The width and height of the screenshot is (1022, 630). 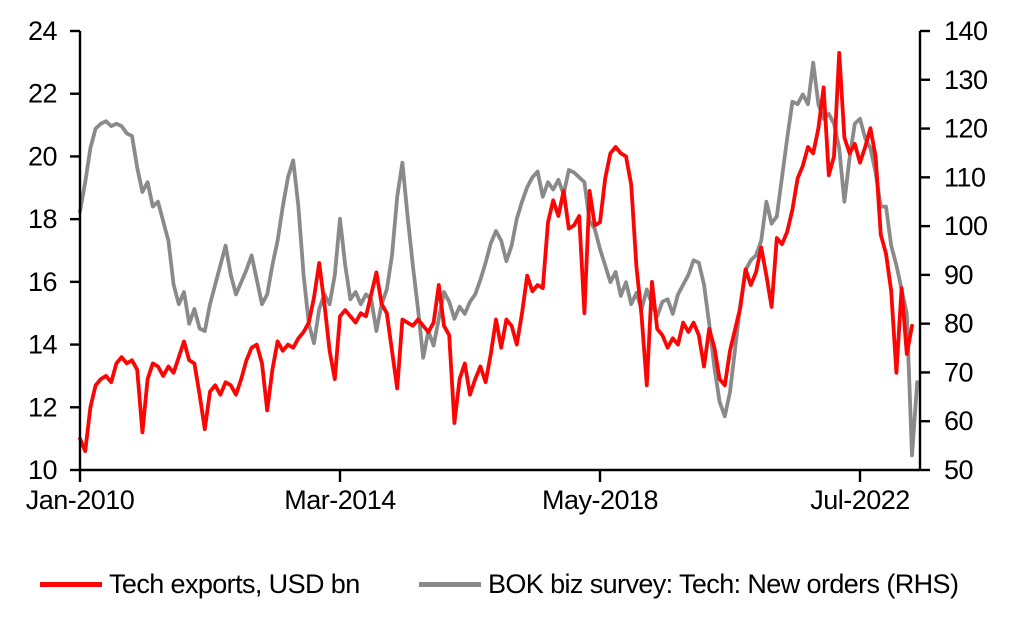 I want to click on right-axis-tick-label: 140, so click(x=966, y=31).